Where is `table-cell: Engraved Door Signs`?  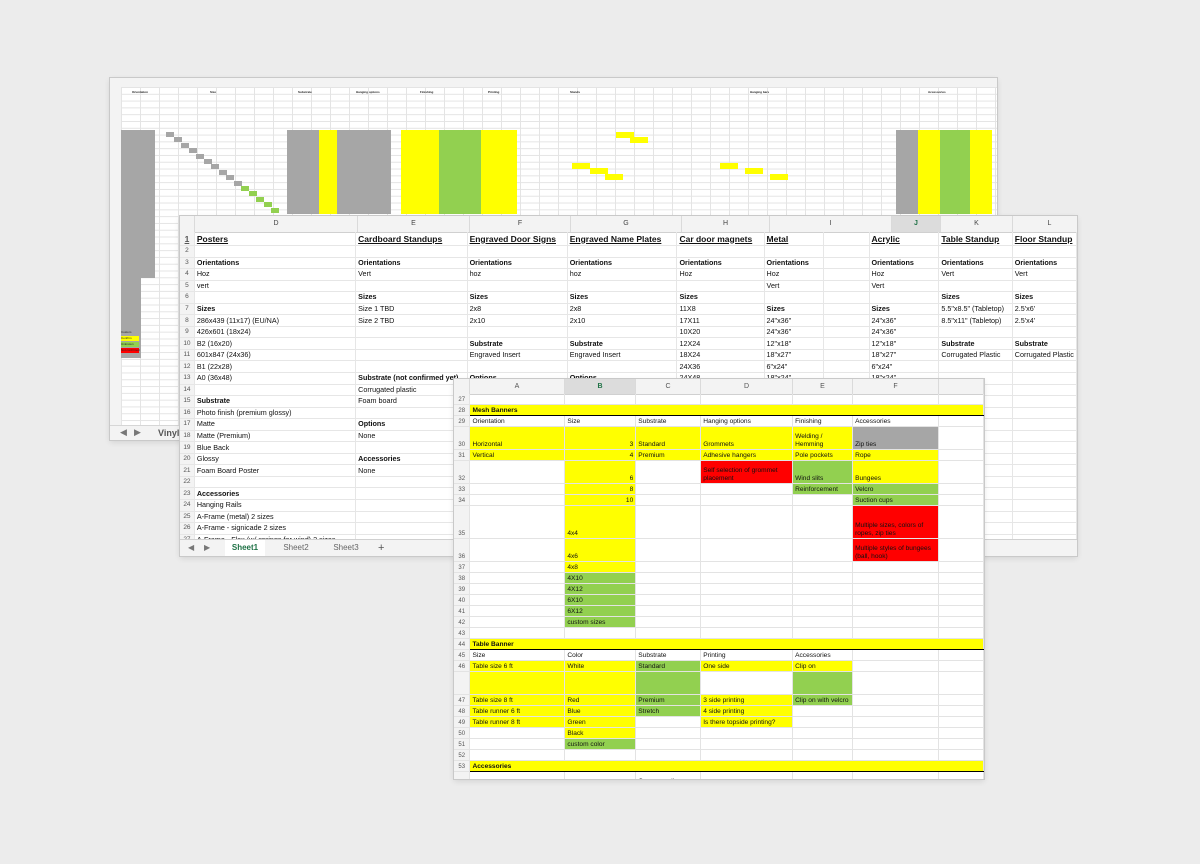 table-cell: Engraved Door Signs is located at coordinates (517, 239).